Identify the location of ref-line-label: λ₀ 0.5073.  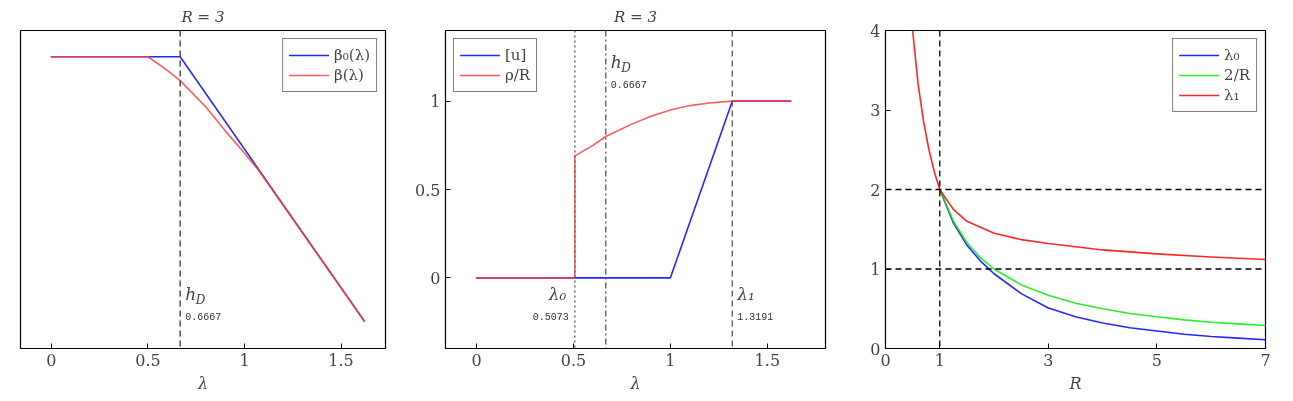
(550, 304).